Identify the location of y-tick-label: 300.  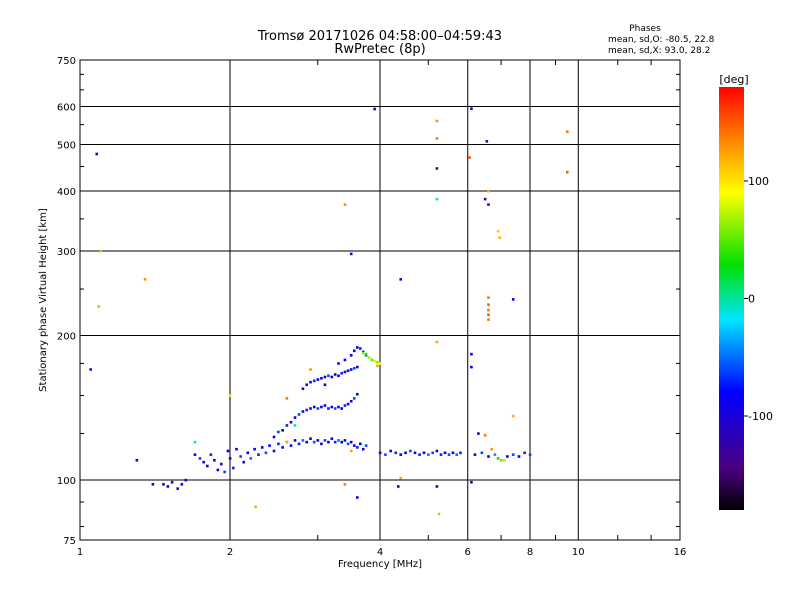
(66, 252).